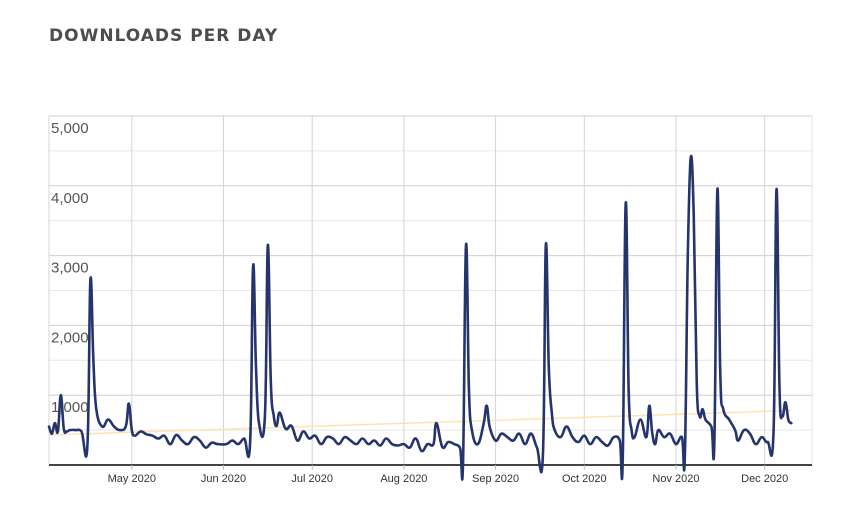 Image resolution: width=865 pixels, height=526 pixels. Describe the element at coordinates (70, 407) in the screenshot. I see `y-tick-label: 1,000` at that location.